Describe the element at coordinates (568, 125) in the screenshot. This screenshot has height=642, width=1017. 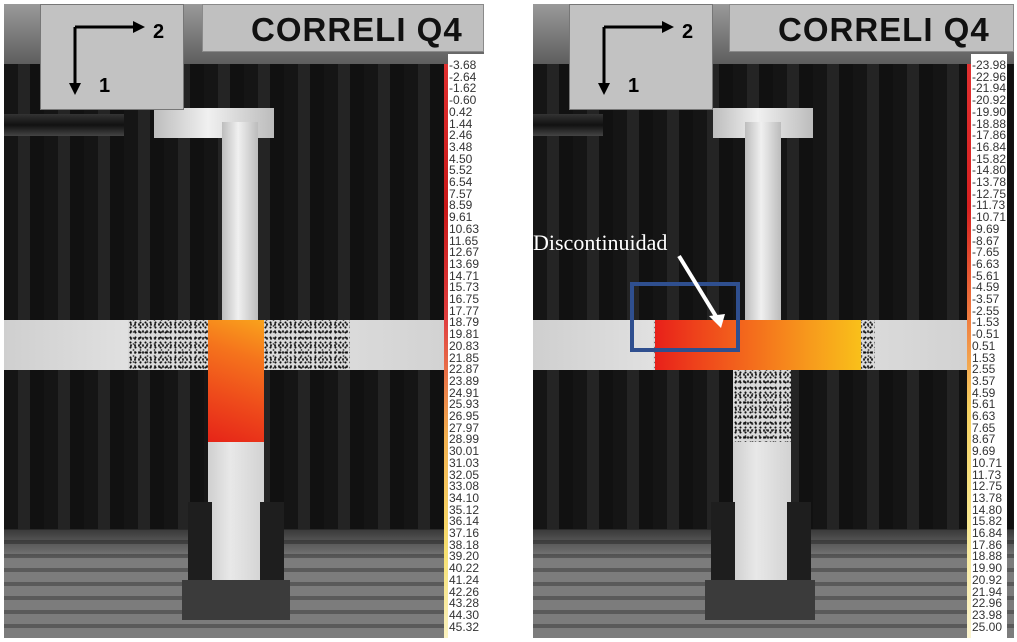
I see `hydraulic-actuator` at that location.